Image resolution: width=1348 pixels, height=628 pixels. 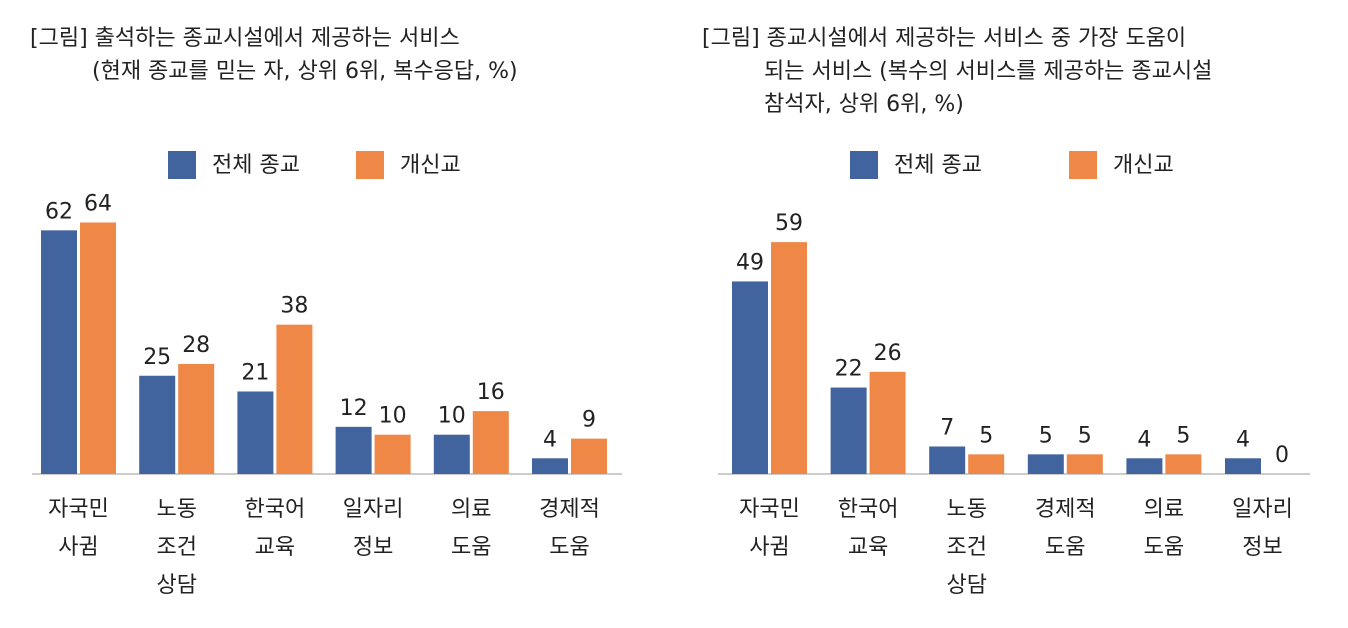 What do you see at coordinates (196, 345) in the screenshot?
I see `data-label: 28` at bounding box center [196, 345].